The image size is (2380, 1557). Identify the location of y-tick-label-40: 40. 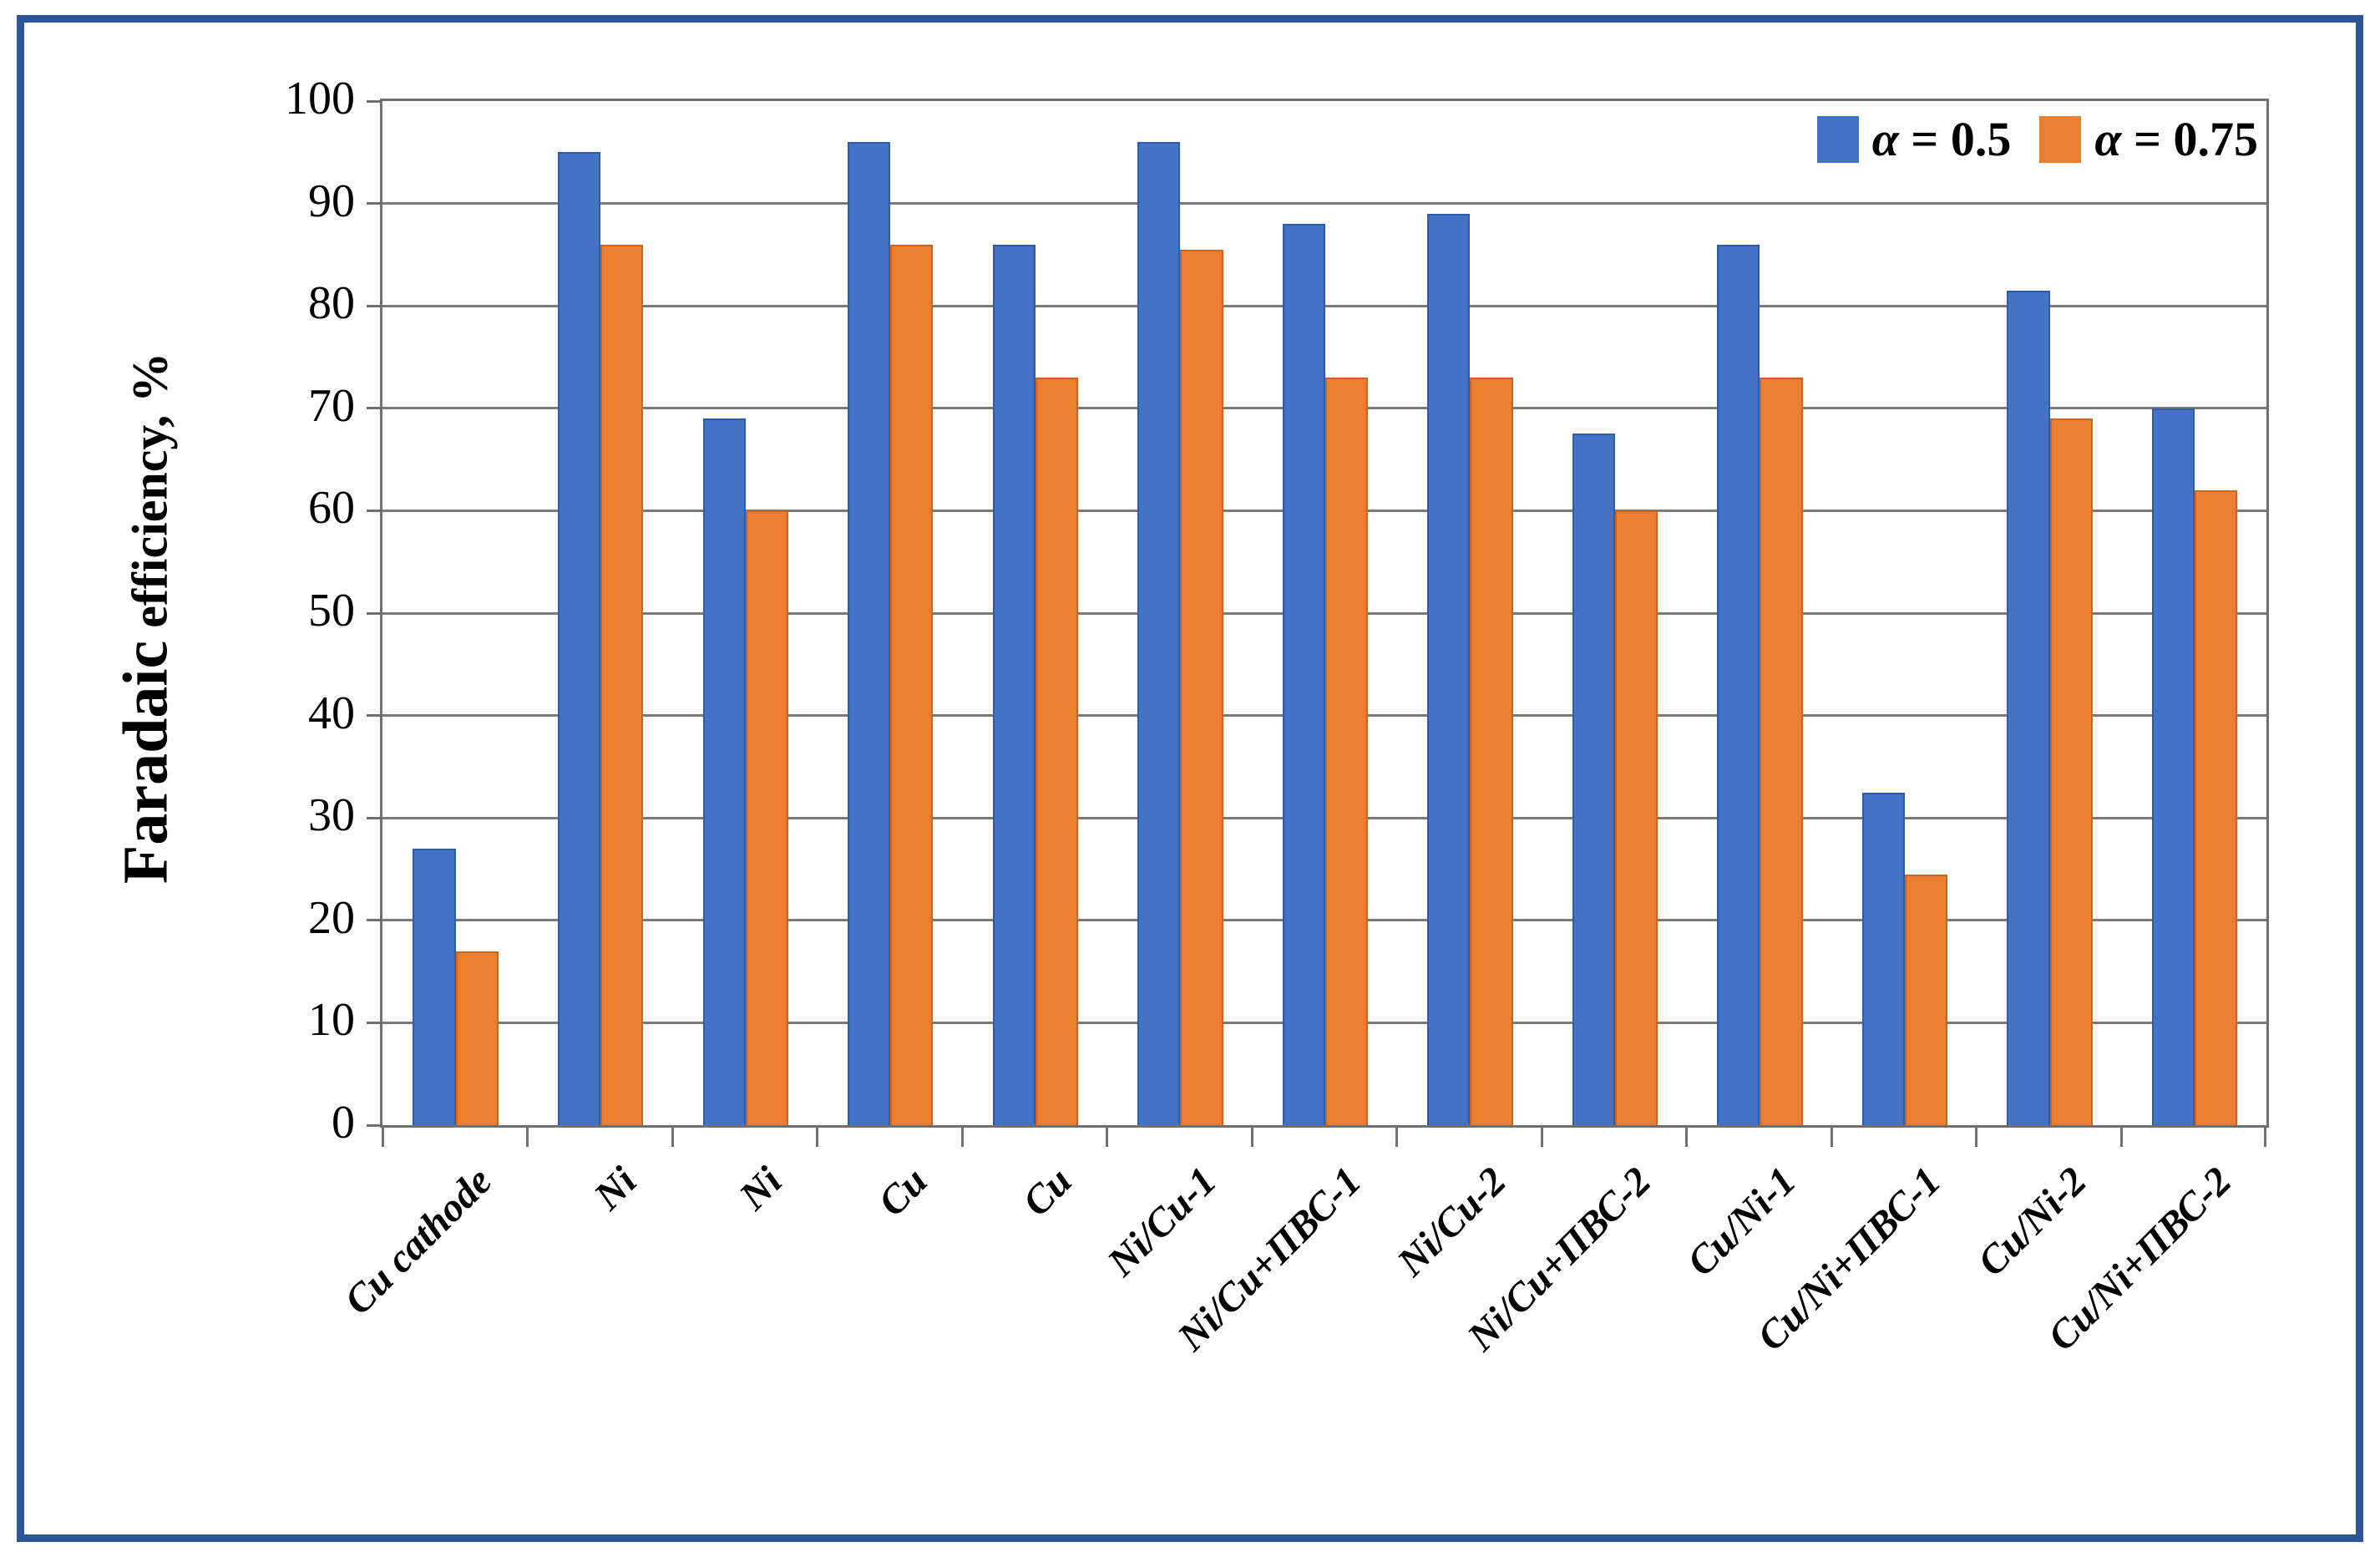
(331, 713).